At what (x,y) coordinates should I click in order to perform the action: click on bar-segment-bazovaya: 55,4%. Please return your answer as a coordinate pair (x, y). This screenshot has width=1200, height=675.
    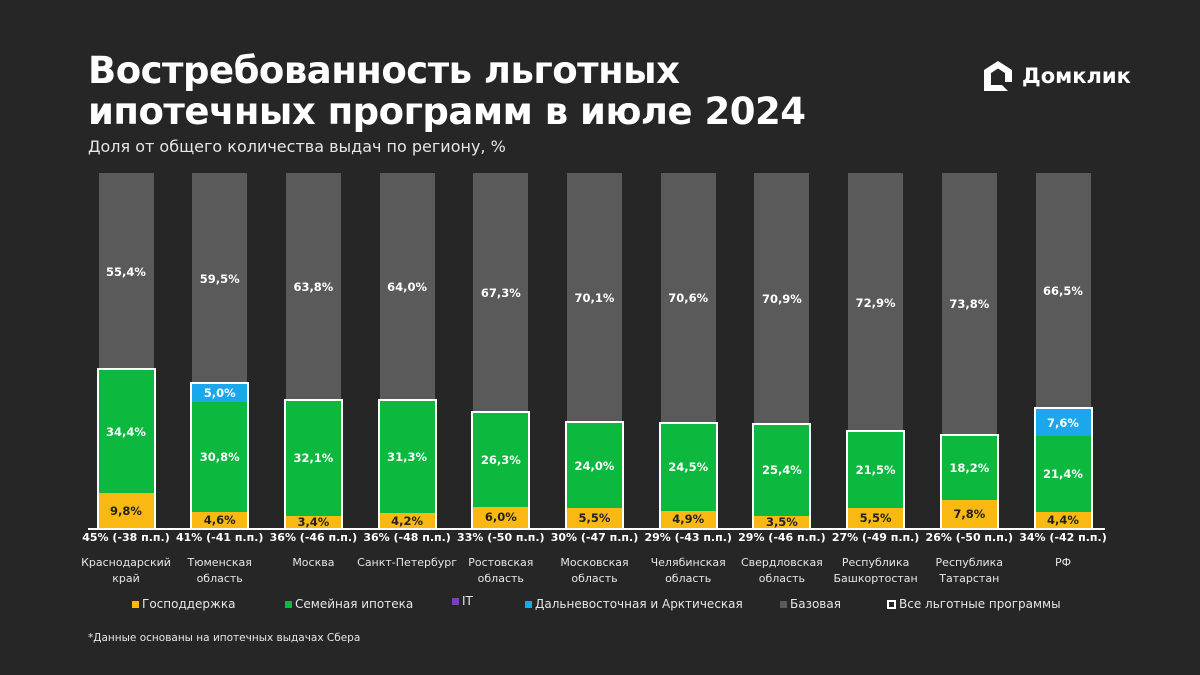
    Looking at the image, I should click on (126, 272).